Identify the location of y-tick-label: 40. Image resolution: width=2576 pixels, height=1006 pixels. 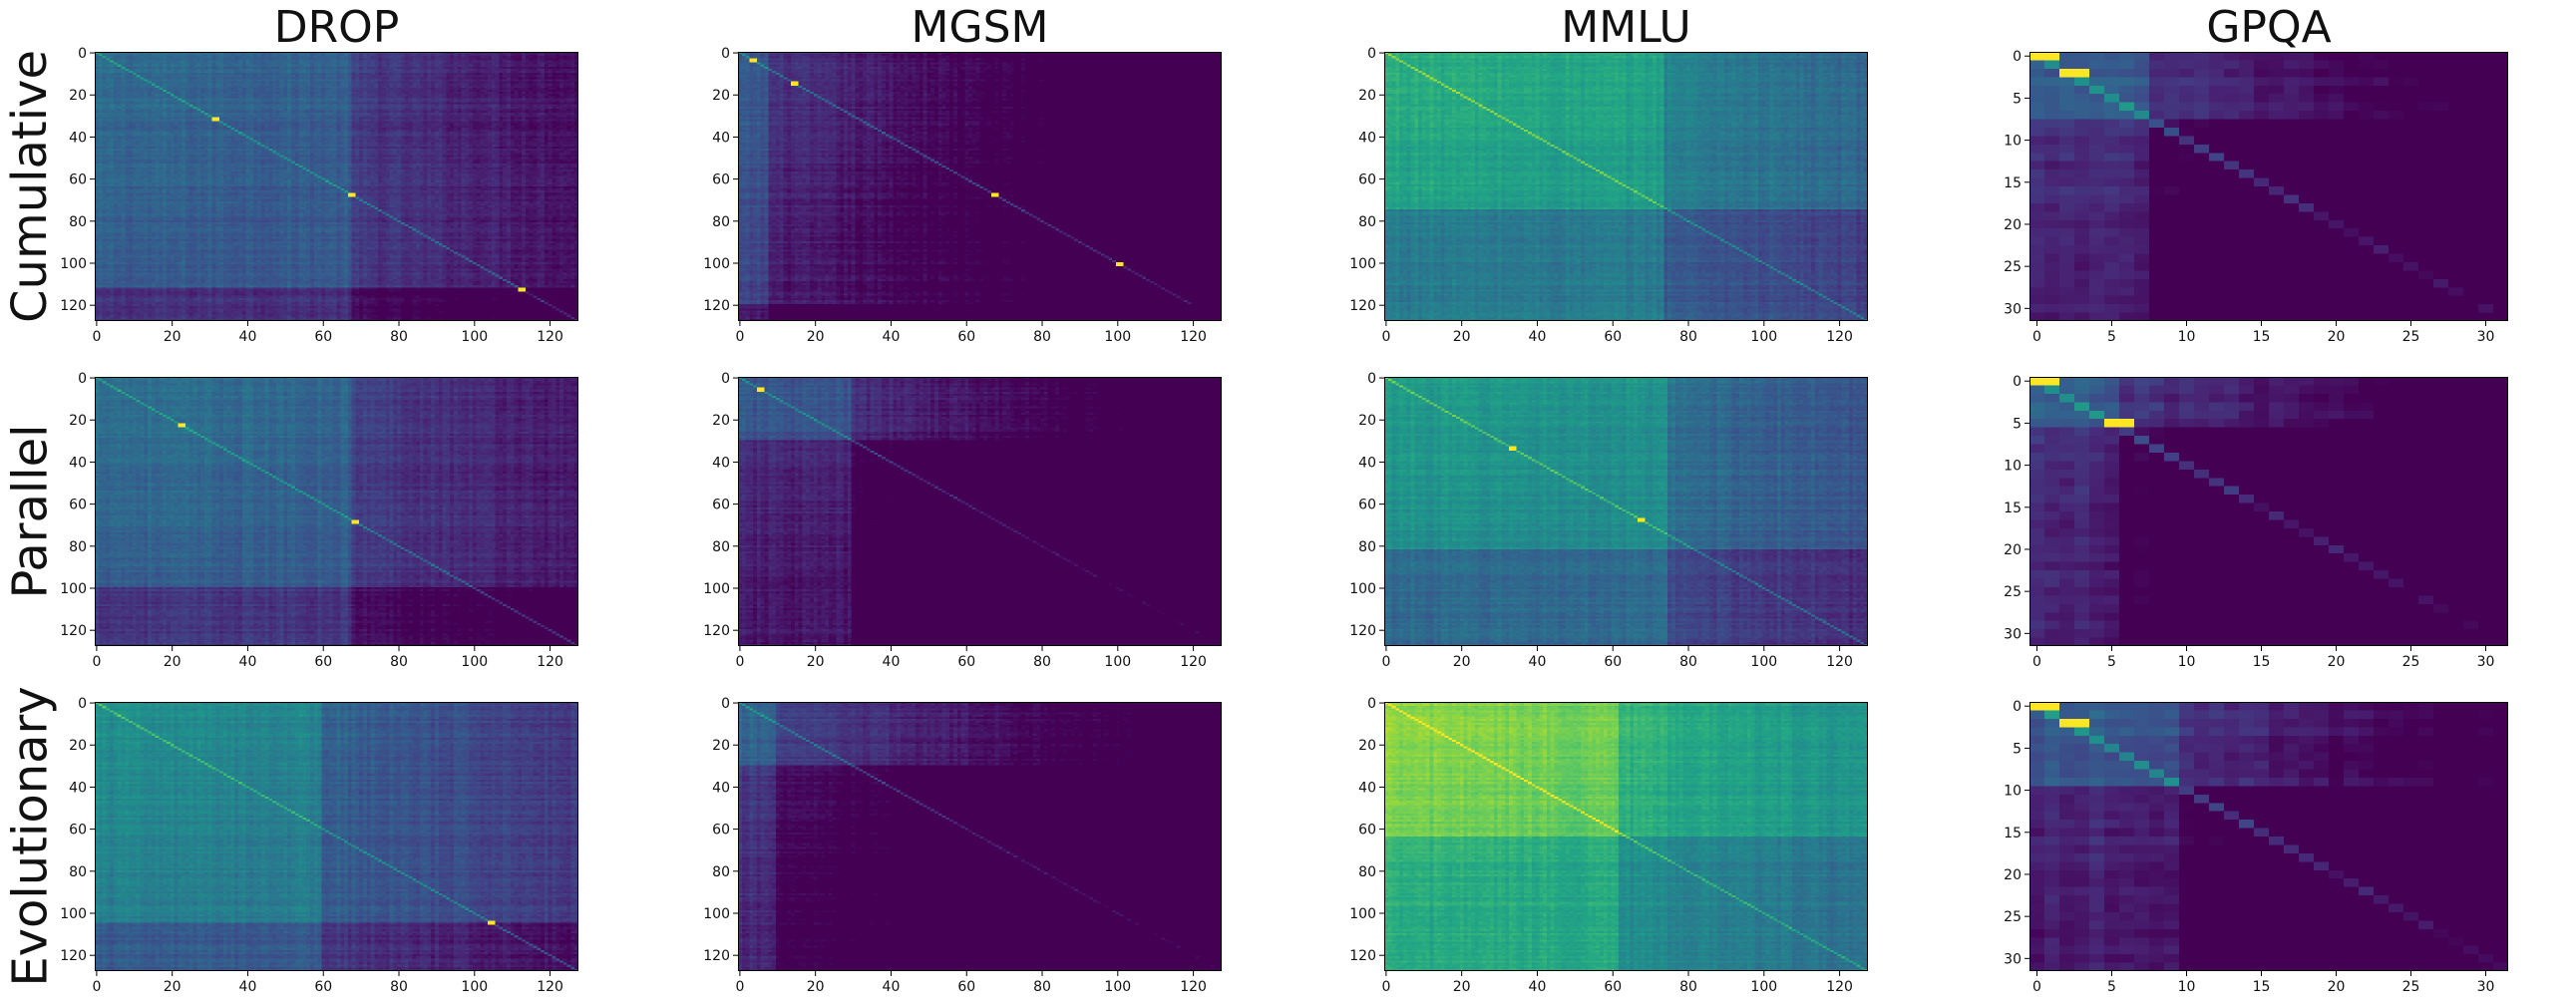
(1367, 463).